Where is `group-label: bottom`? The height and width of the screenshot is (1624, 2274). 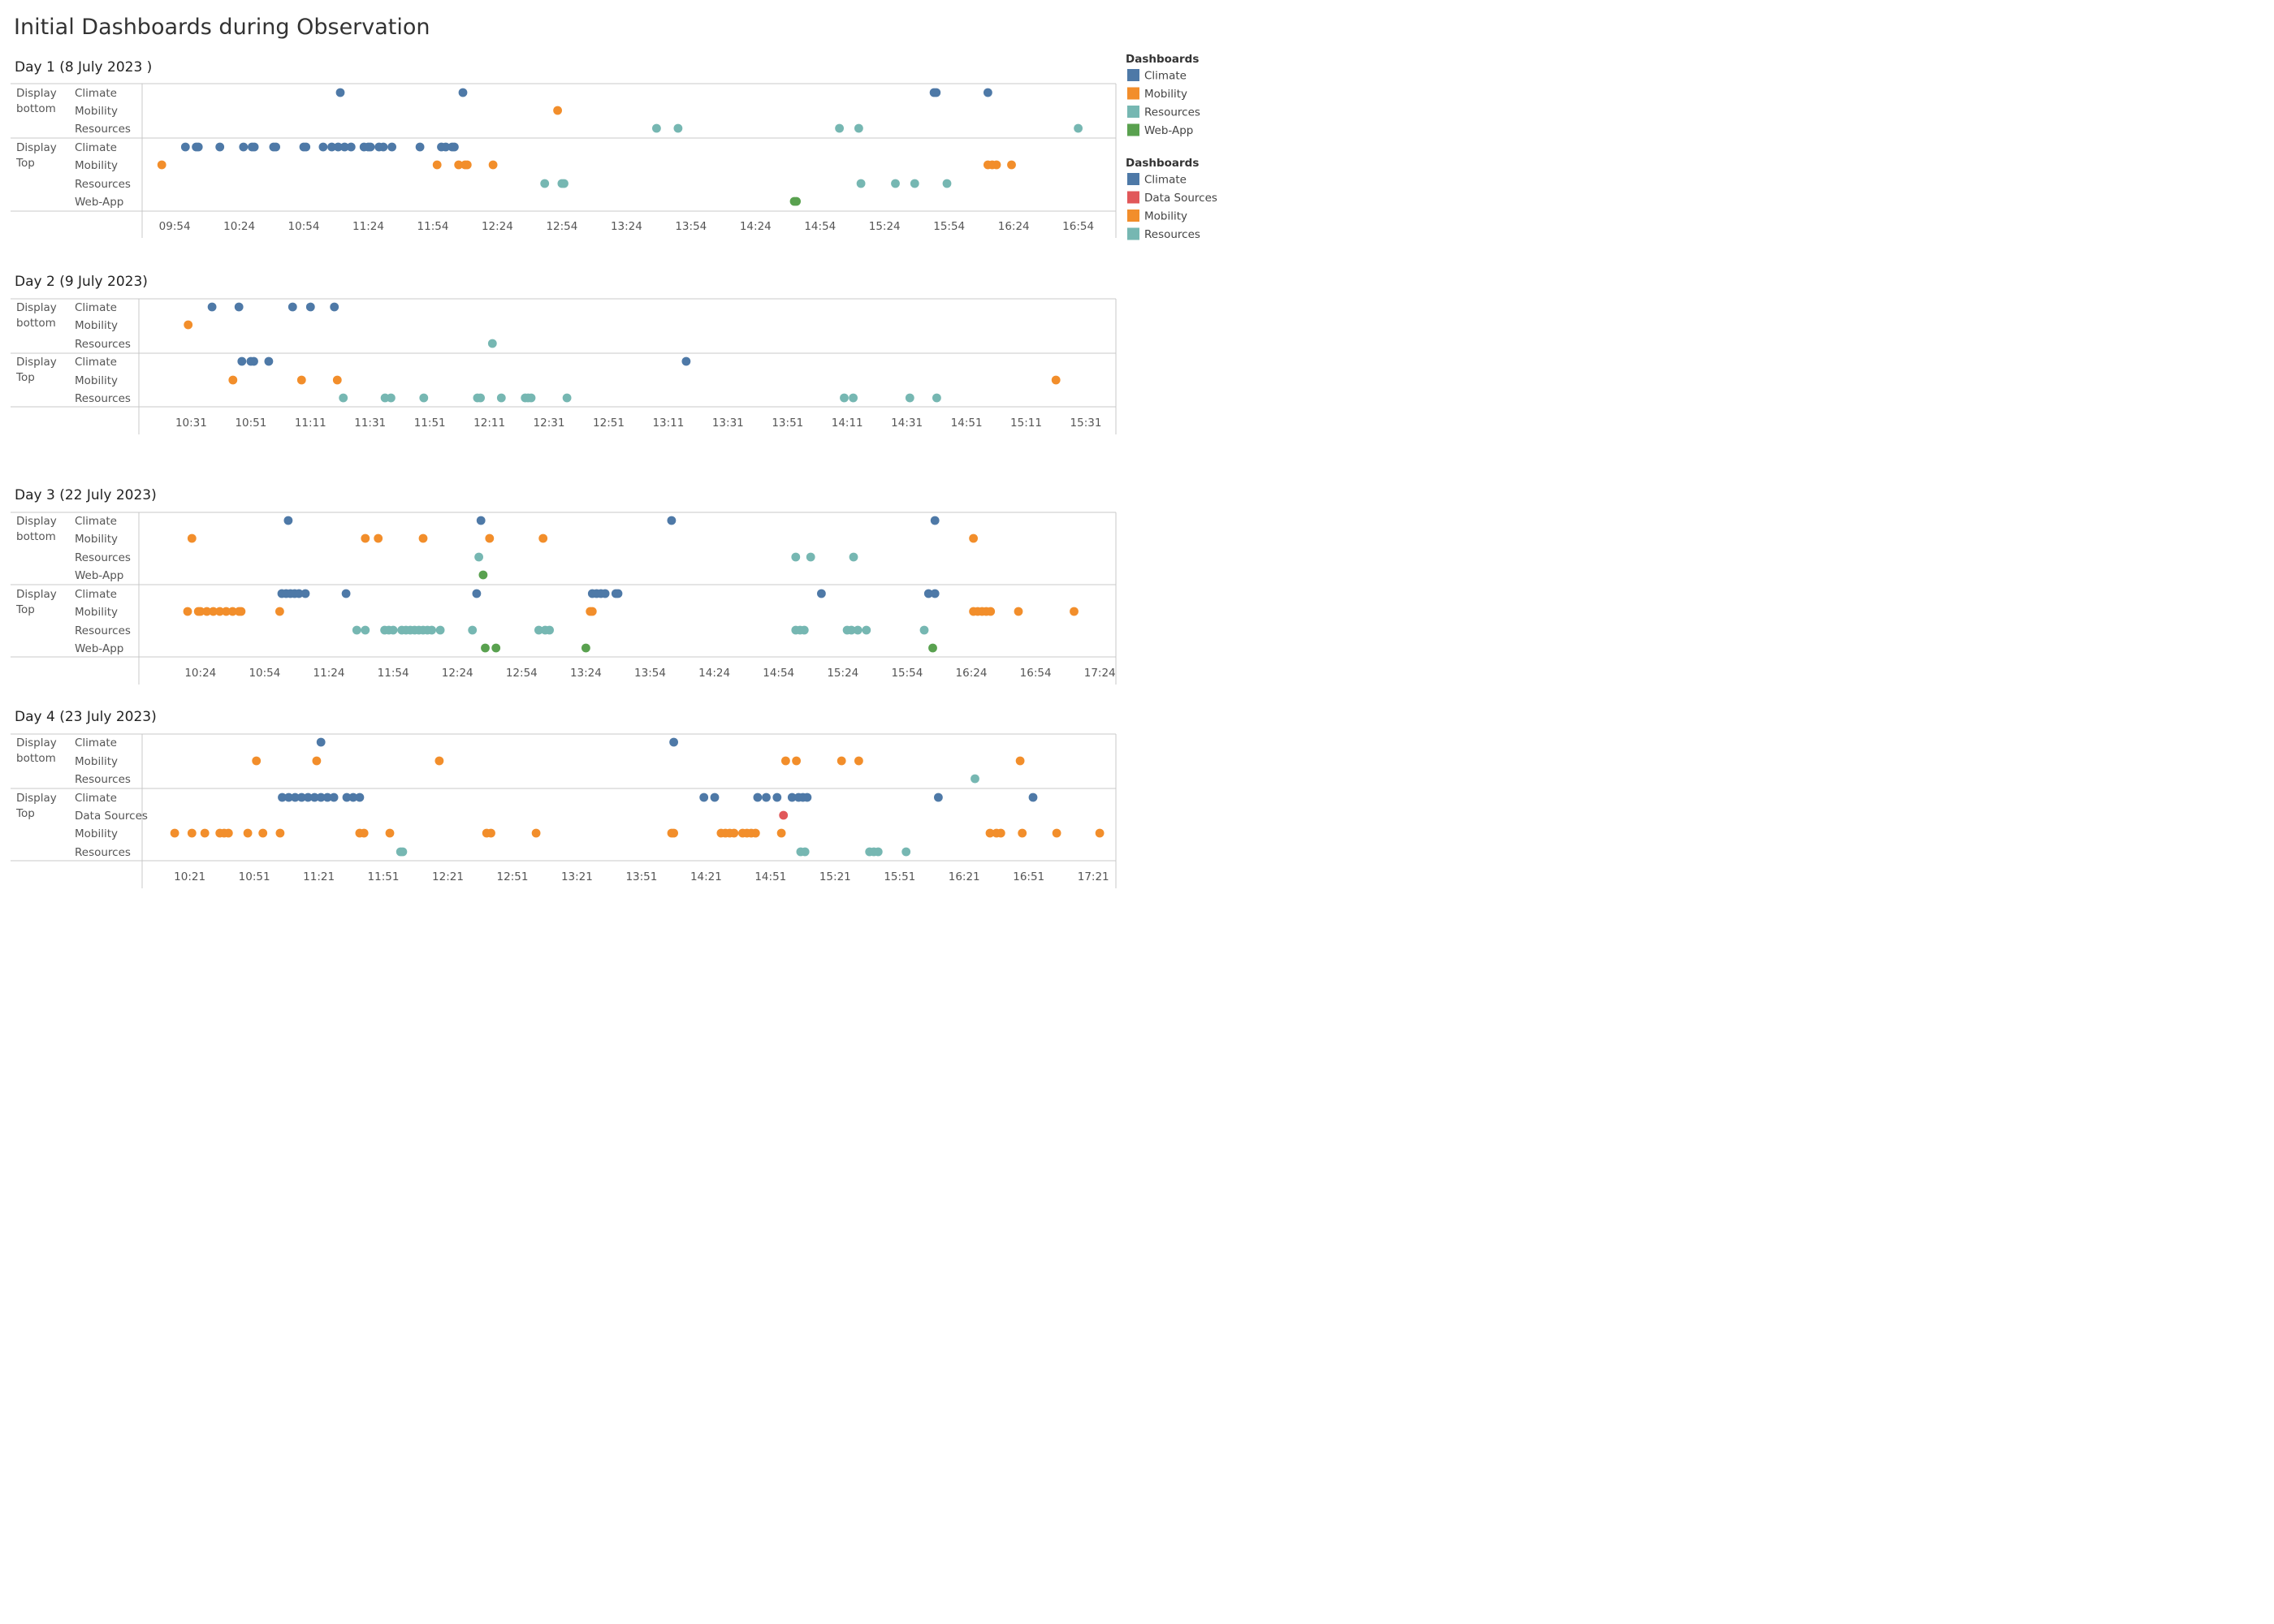 group-label: bottom is located at coordinates (36, 323).